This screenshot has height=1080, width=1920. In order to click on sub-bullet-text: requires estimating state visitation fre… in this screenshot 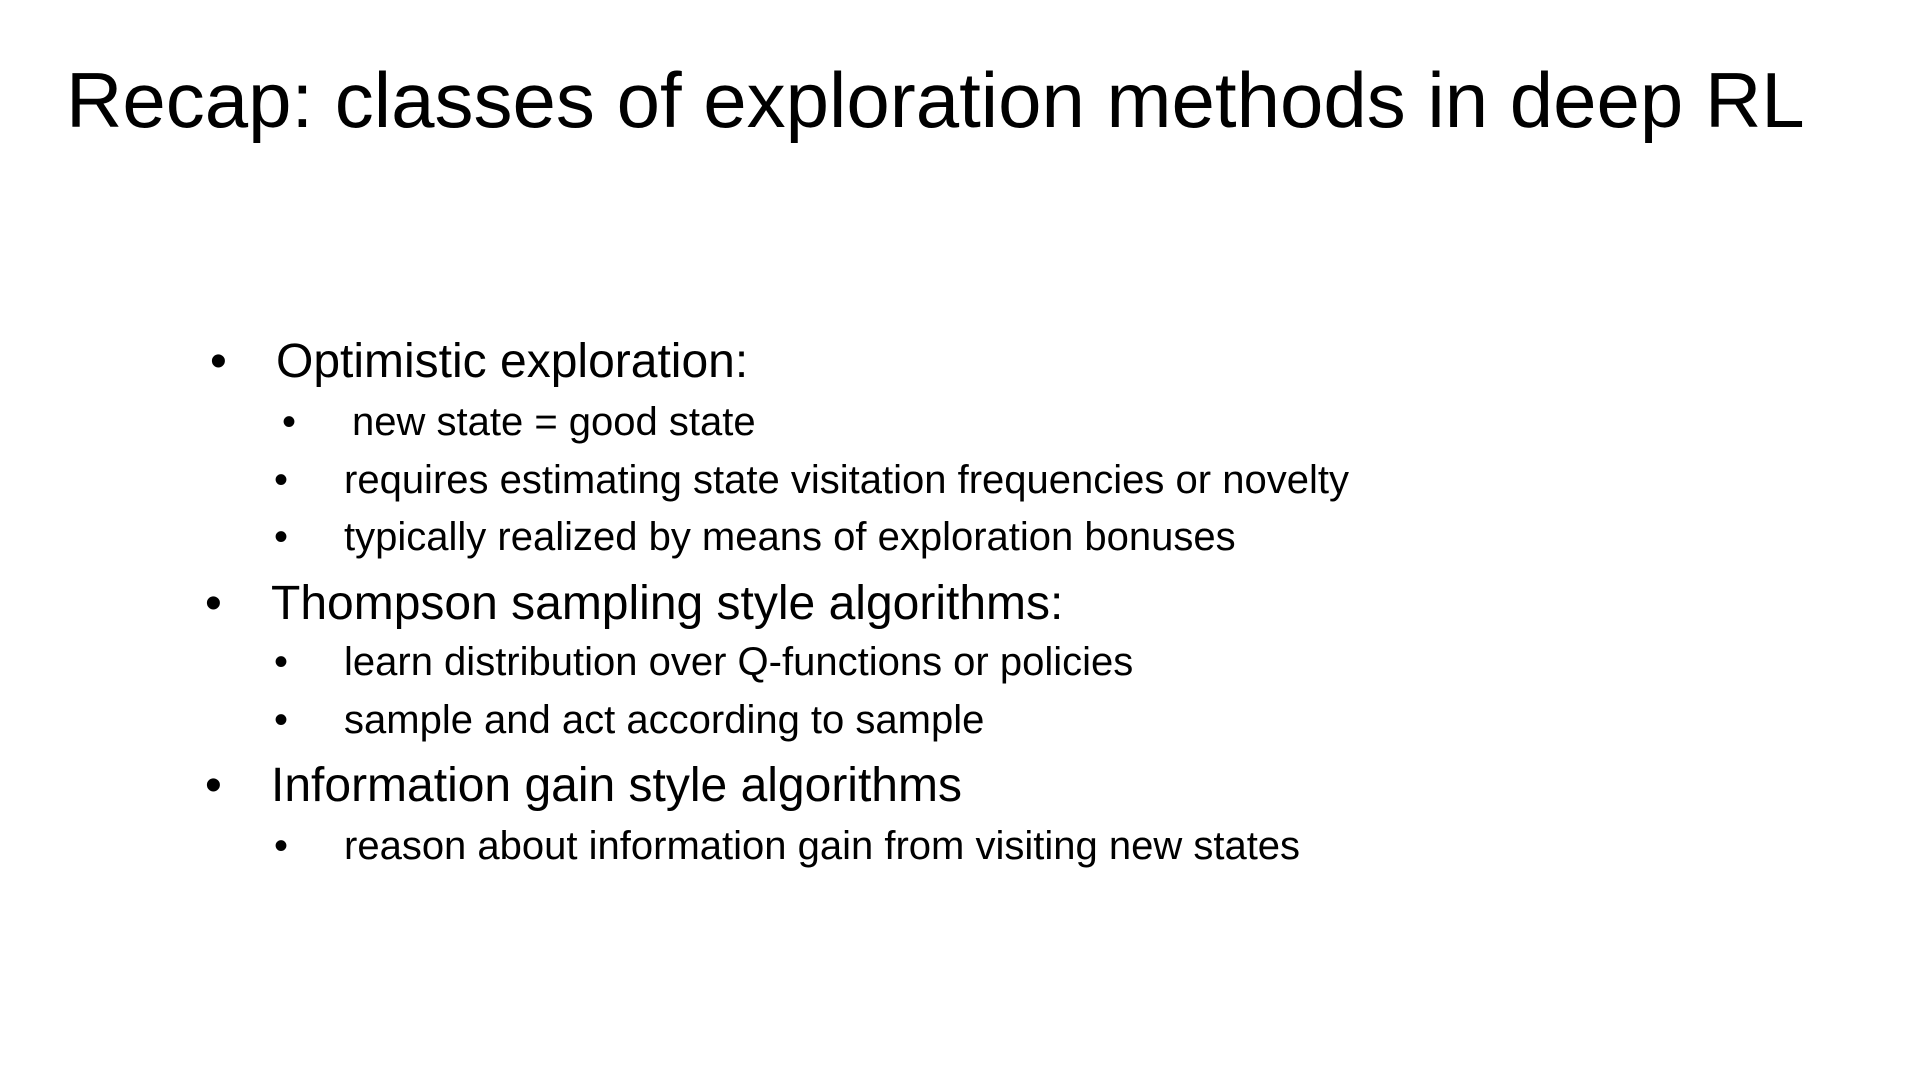, I will do `click(846, 480)`.